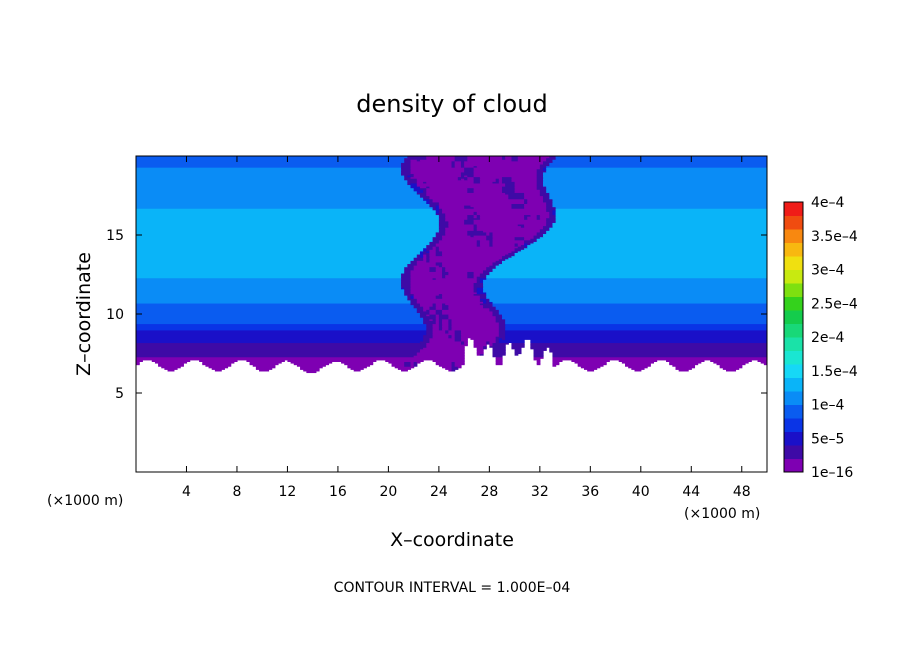 The height and width of the screenshot is (654, 904). Describe the element at coordinates (388, 492) in the screenshot. I see `x-tick-label: 20` at that location.